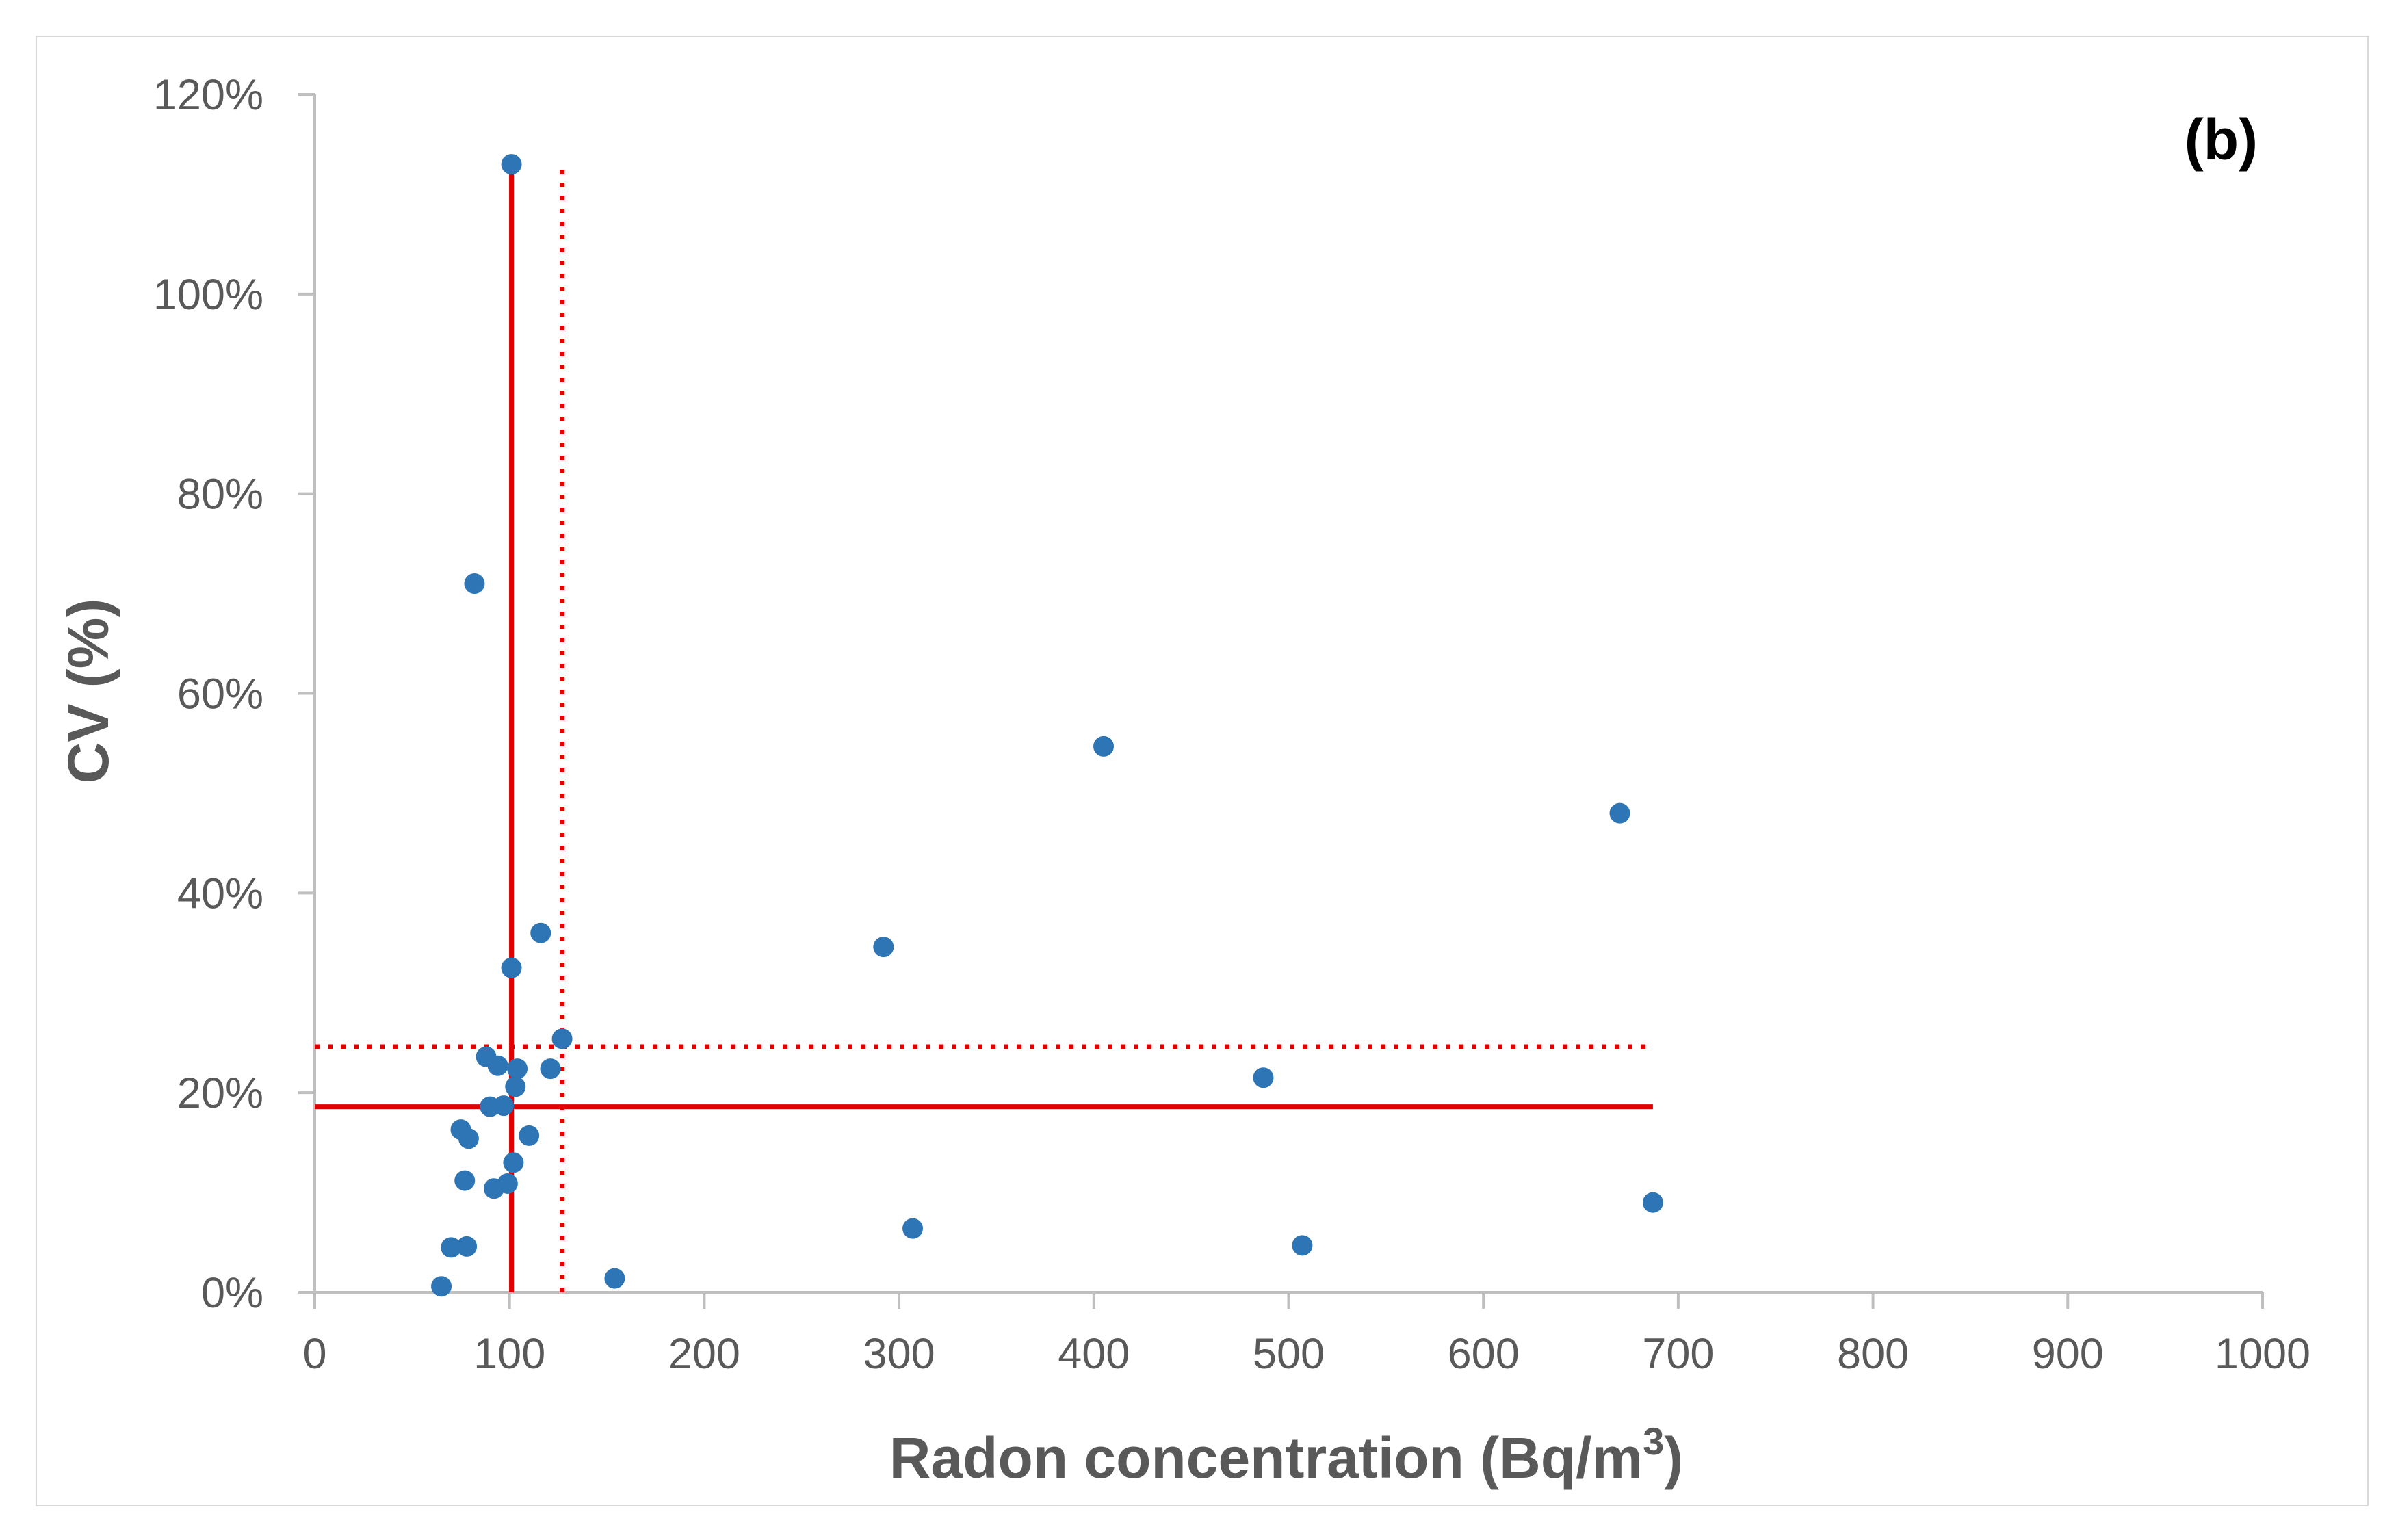 The image size is (2396, 1540). I want to click on x-tick-label: 1000, so click(2262, 1354).